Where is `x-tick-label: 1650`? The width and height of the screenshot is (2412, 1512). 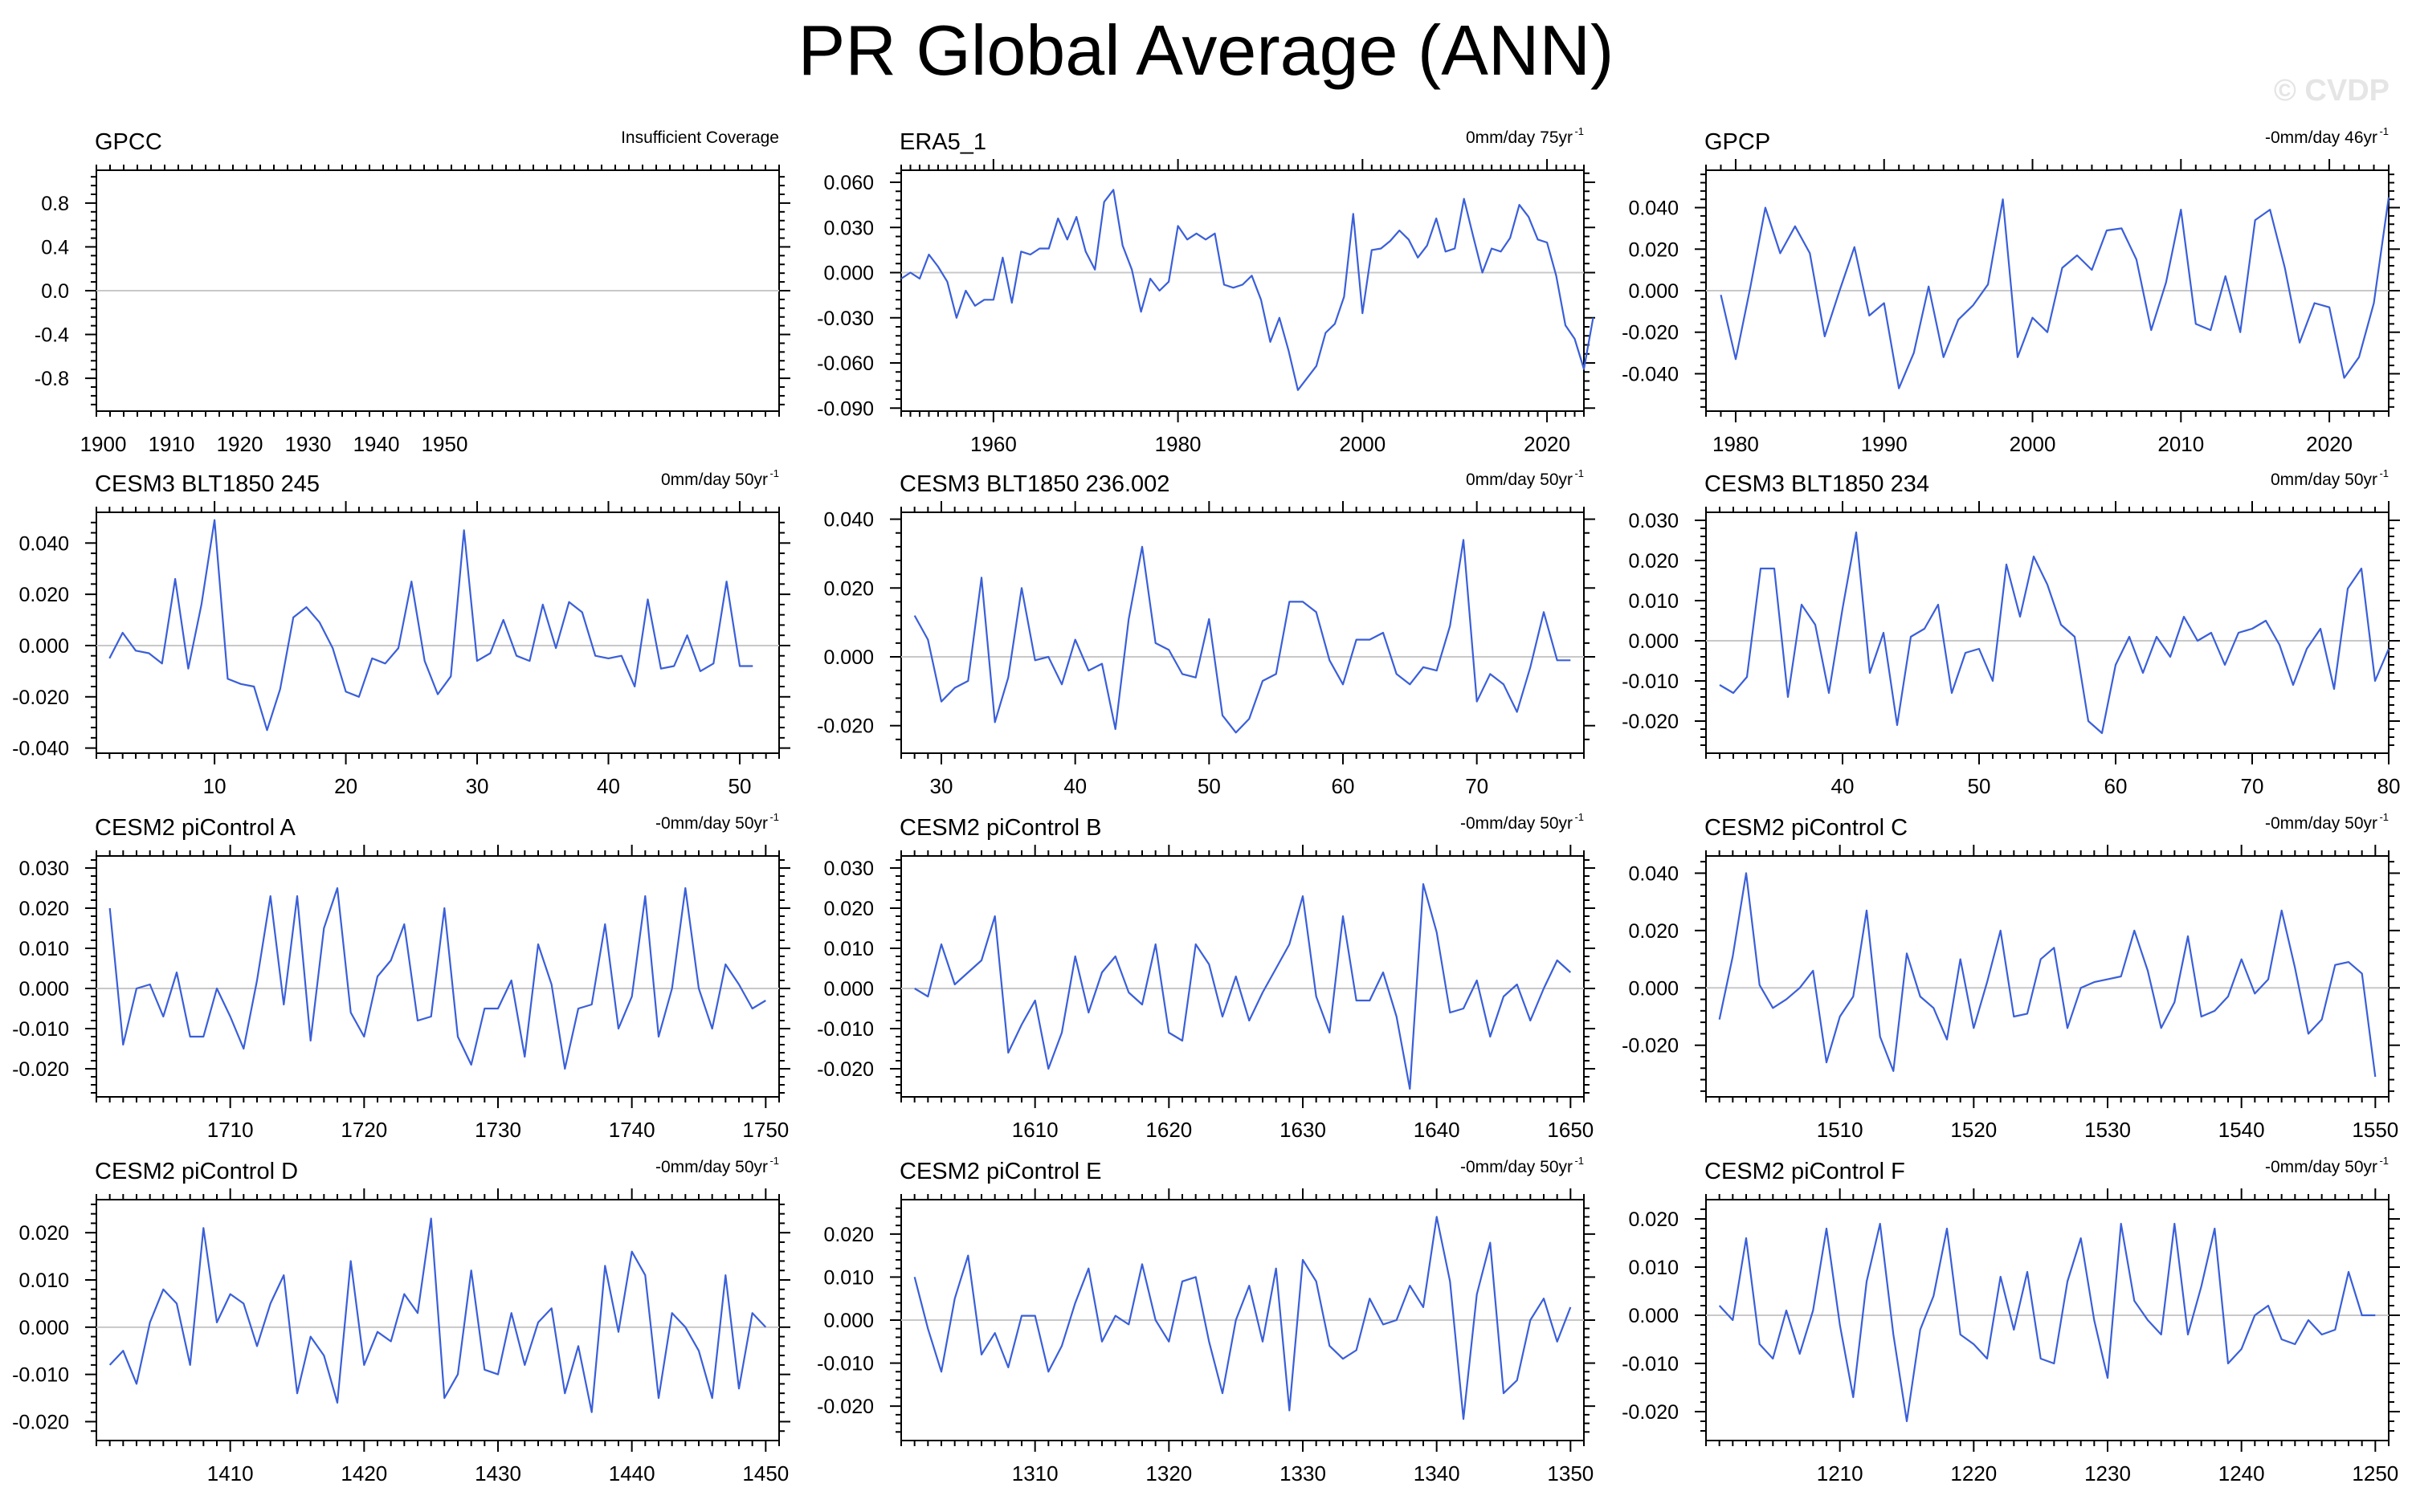
x-tick-label: 1650 is located at coordinates (1570, 1130).